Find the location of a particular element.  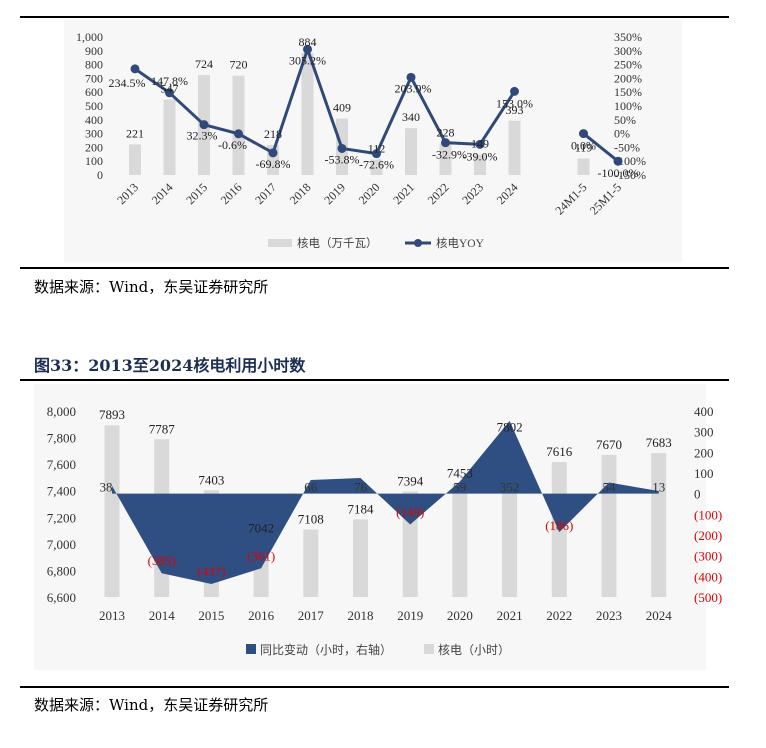

bar-value-label: 7683 is located at coordinates (659, 442).